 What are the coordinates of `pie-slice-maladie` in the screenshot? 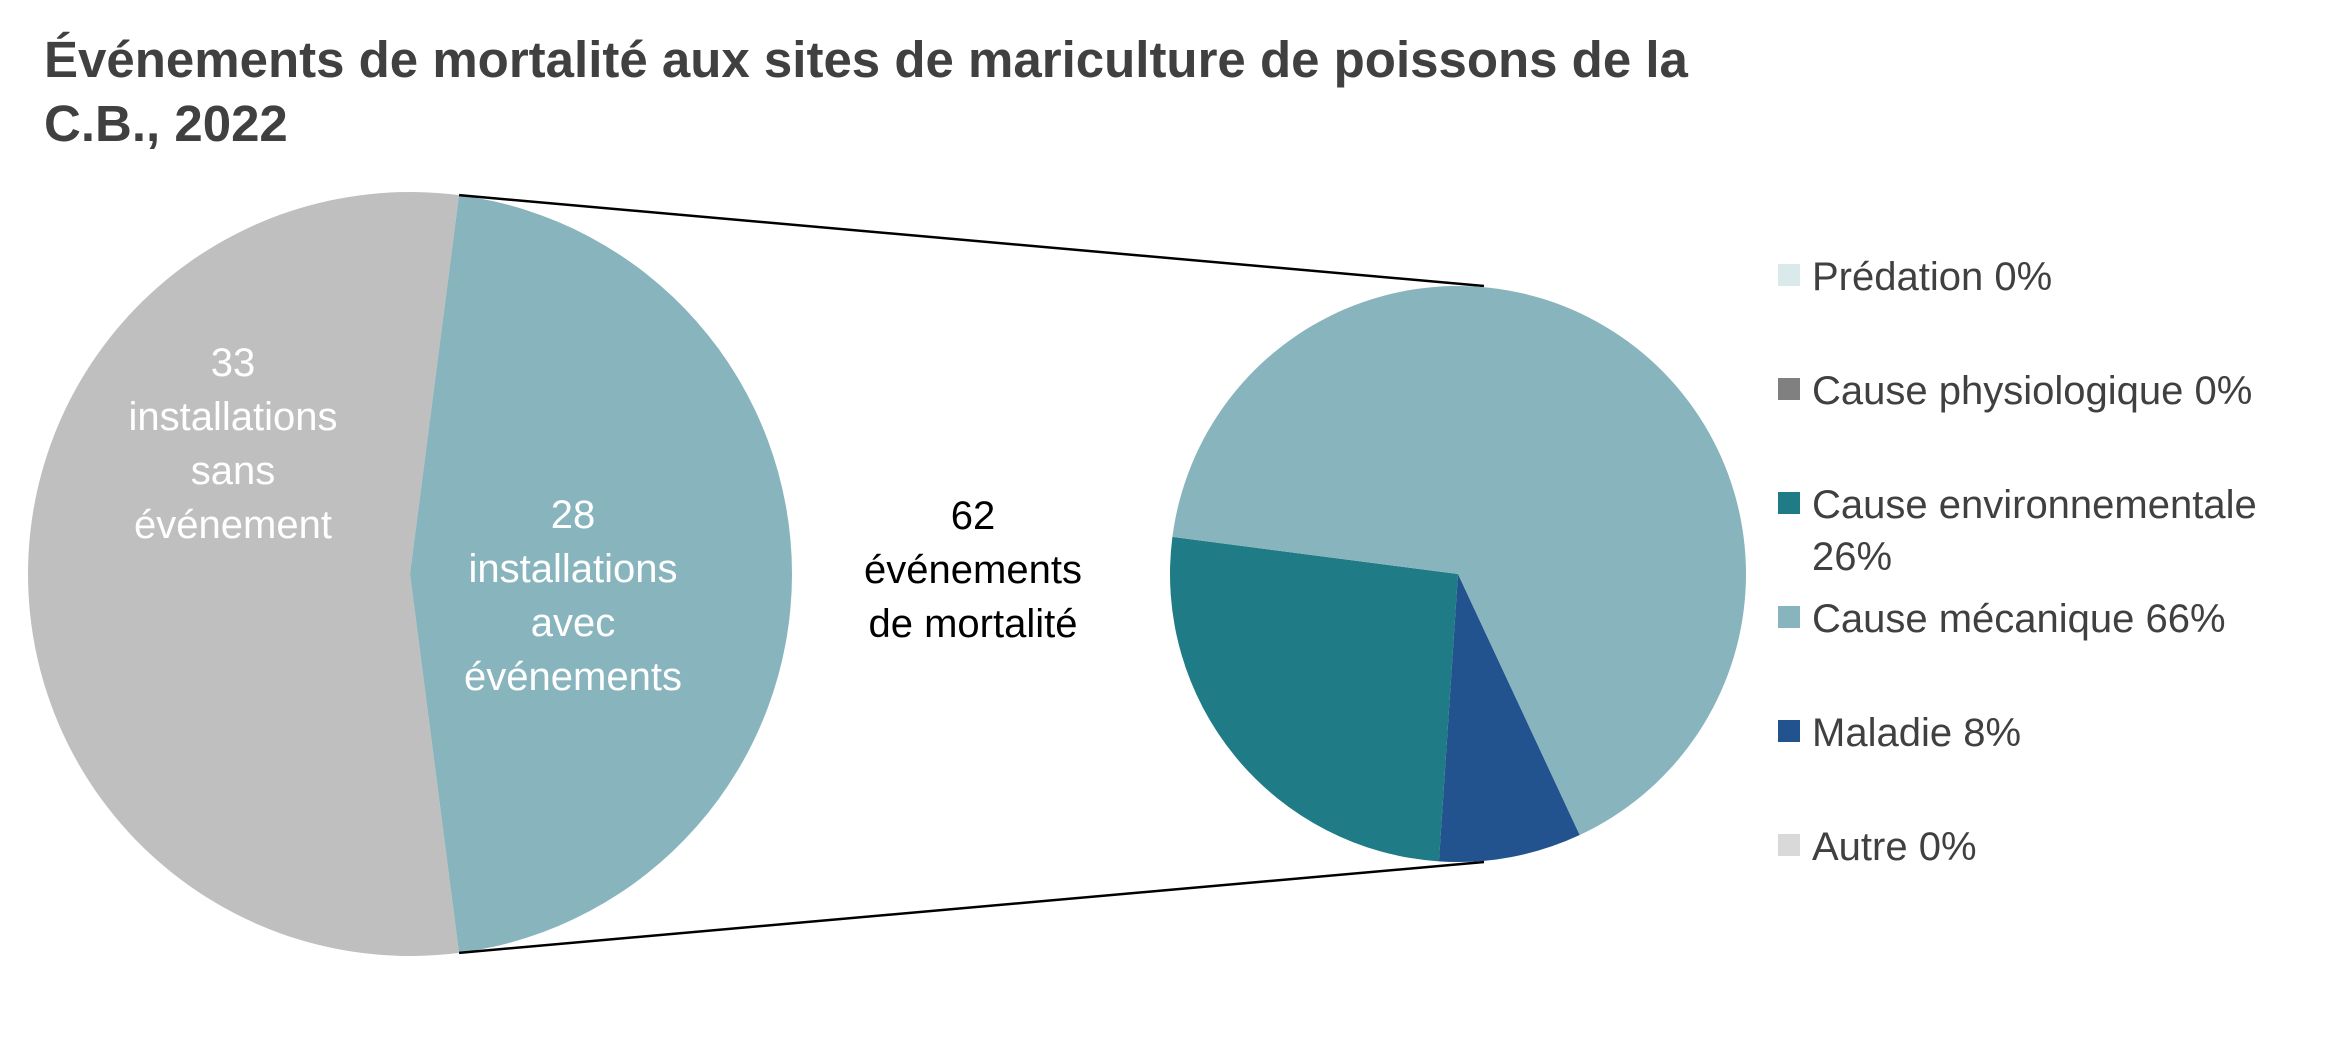 It's located at (1509, 718).